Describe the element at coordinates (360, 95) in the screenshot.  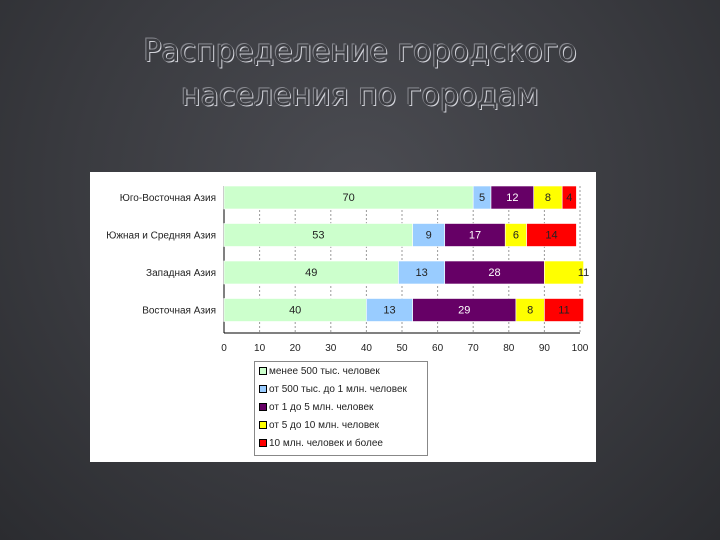
I see `title-line-2: населения по городам` at that location.